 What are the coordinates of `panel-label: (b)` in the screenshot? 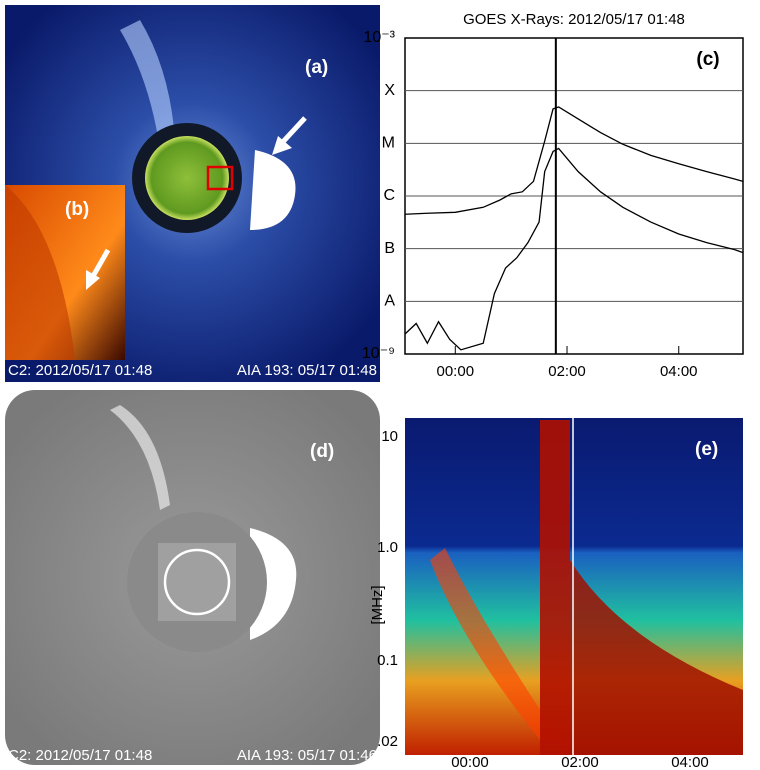 It's located at (77, 209).